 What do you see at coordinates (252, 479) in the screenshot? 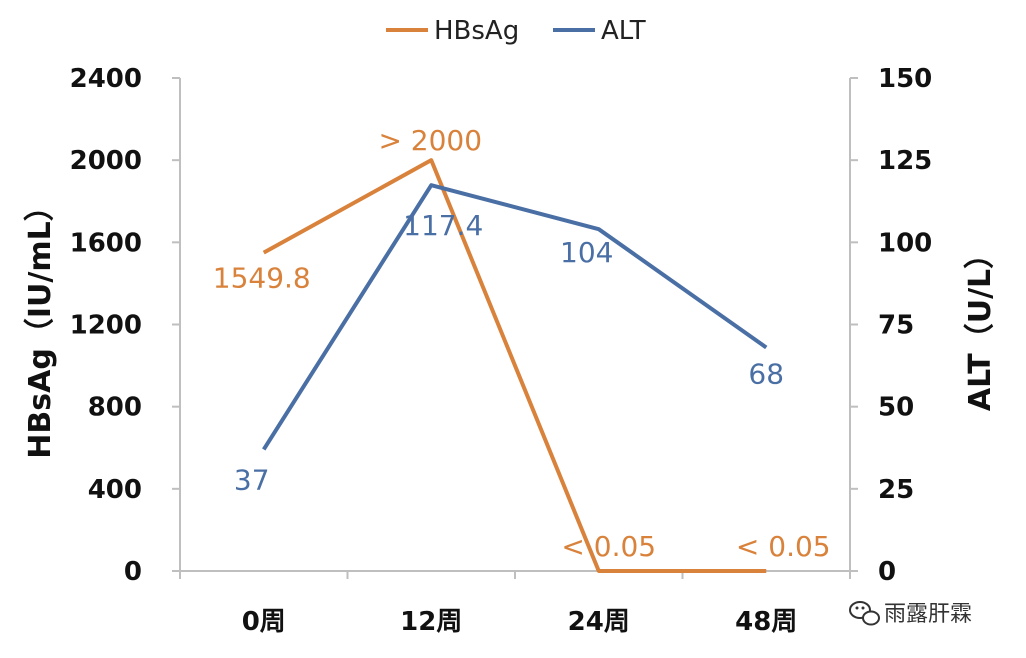
I see `data-label-alt: 37` at bounding box center [252, 479].